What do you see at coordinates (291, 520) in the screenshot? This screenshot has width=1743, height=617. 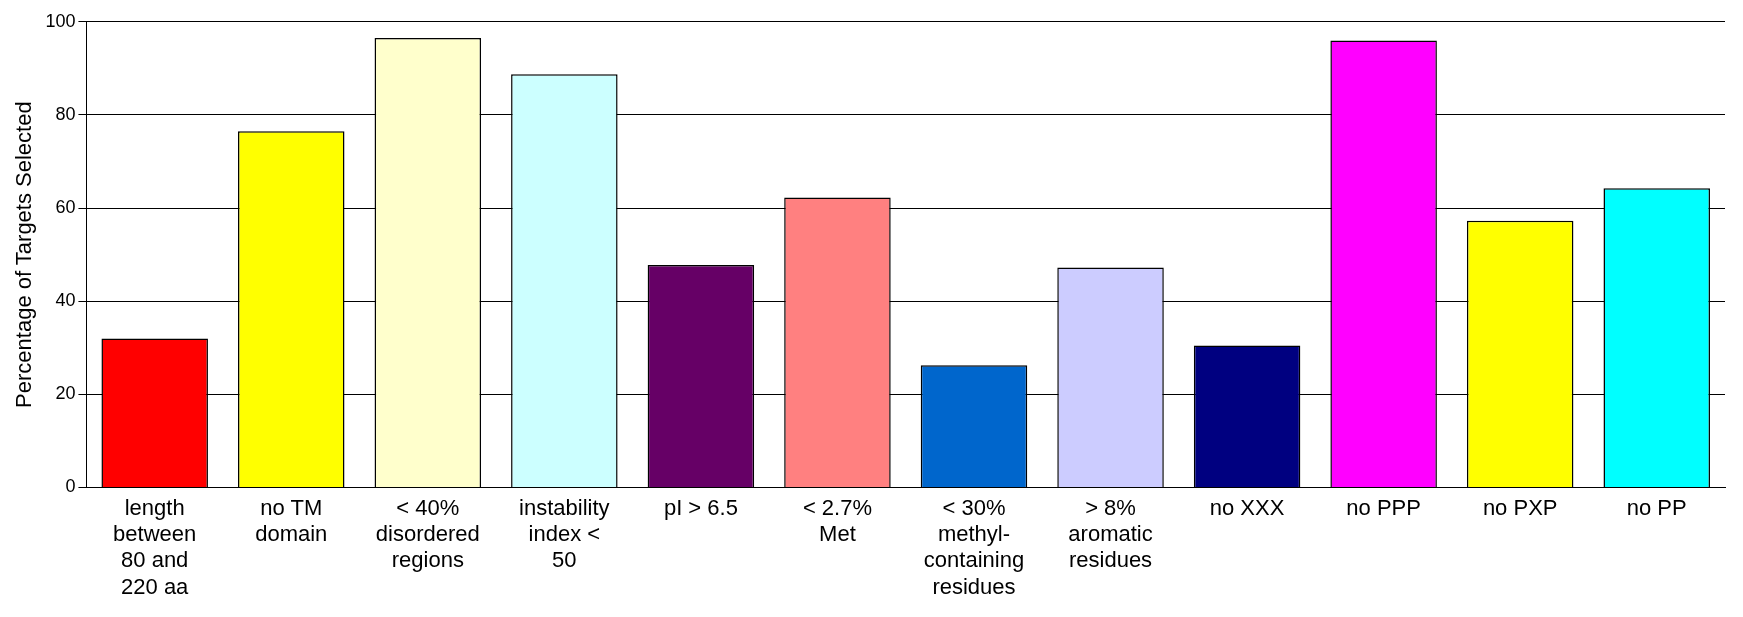 I see `x-tick-label: no TM domain` at bounding box center [291, 520].